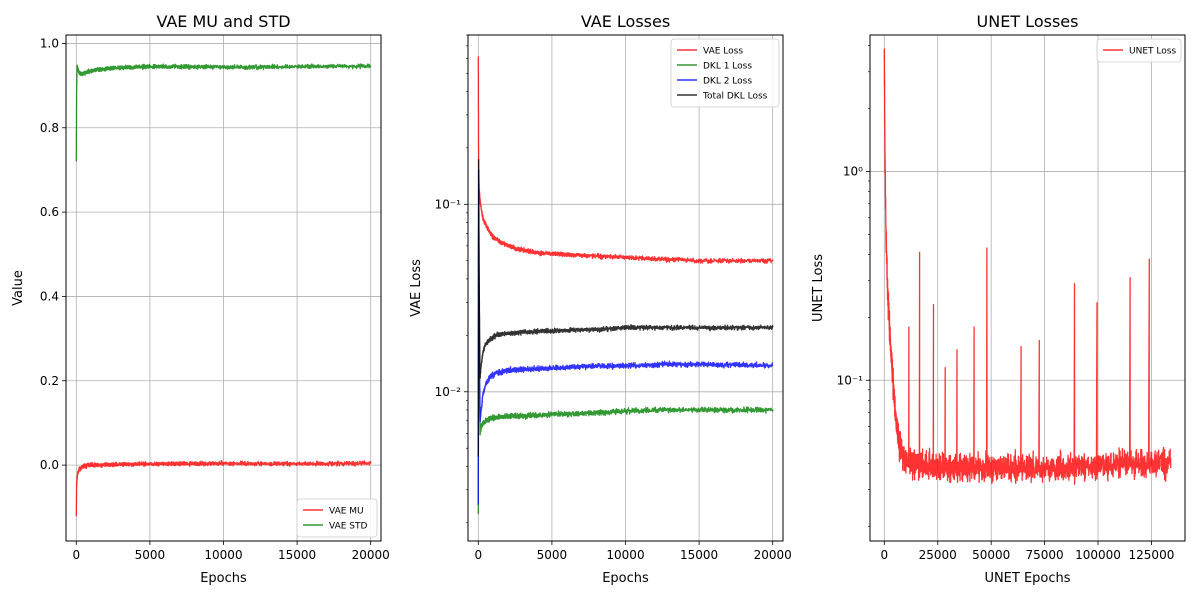 The height and width of the screenshot is (604, 1200). Describe the element at coordinates (18, 288) in the screenshot. I see `y-axis-label: Value` at that location.